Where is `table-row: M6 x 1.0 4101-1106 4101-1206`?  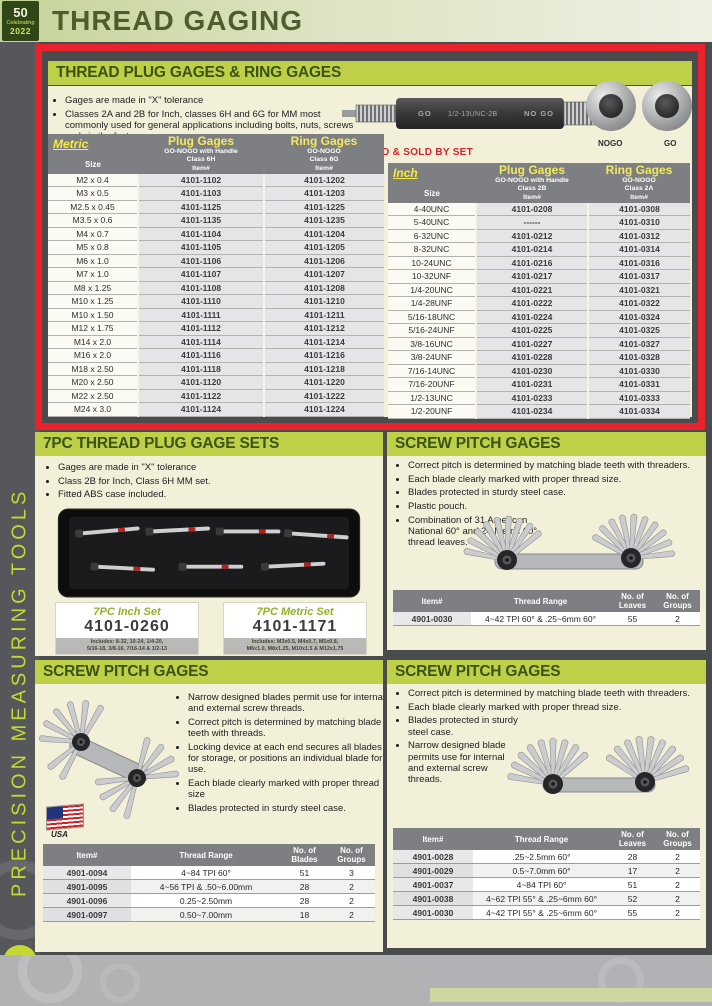
table-row: M6 x 1.0 4101-1106 4101-1206 is located at coordinates (216, 261).